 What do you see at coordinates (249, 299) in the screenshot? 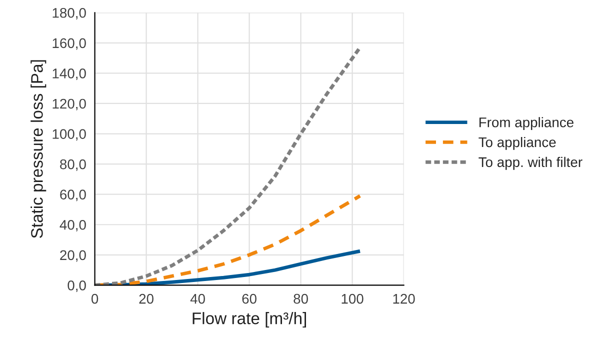
I see `x-tick-label: 60` at bounding box center [249, 299].